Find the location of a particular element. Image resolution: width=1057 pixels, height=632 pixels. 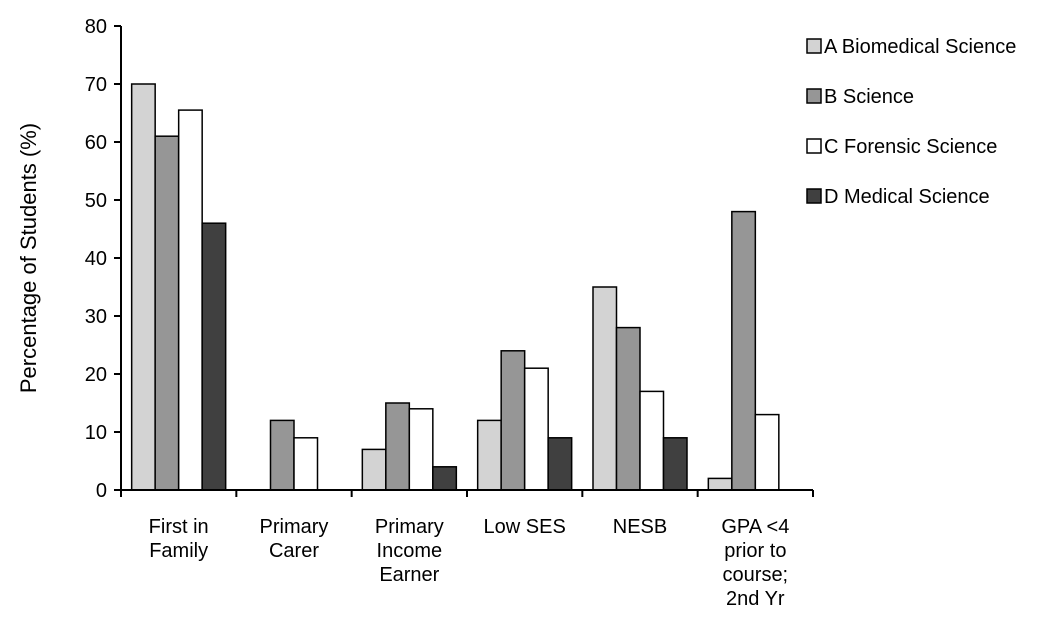

legend-label: B Science is located at coordinates (869, 97).